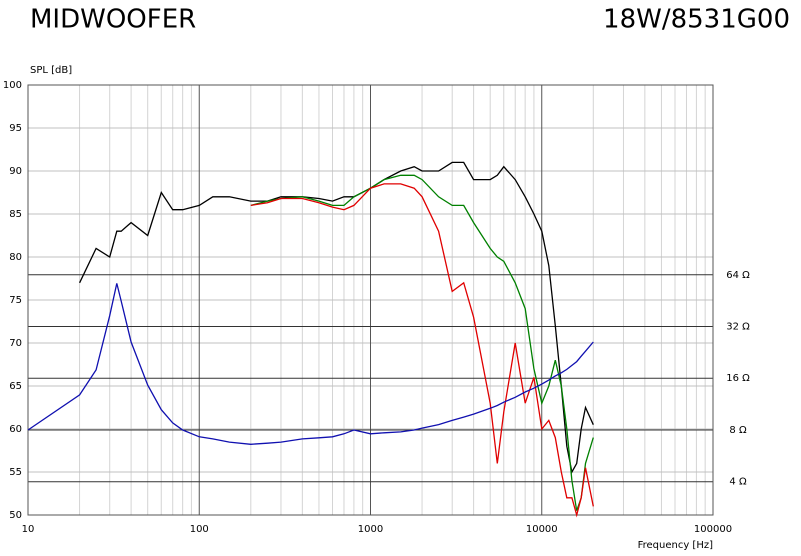 The image size is (801, 556). Describe the element at coordinates (738, 378) in the screenshot. I see `y2-tick-label: 16 Ω` at that location.